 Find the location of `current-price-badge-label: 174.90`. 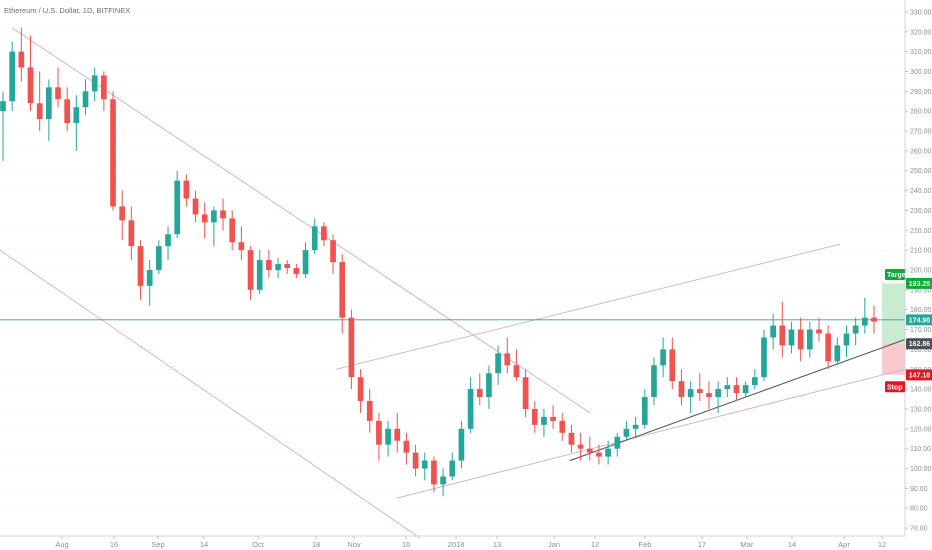

current-price-badge-label: 174.90 is located at coordinates (920, 320).